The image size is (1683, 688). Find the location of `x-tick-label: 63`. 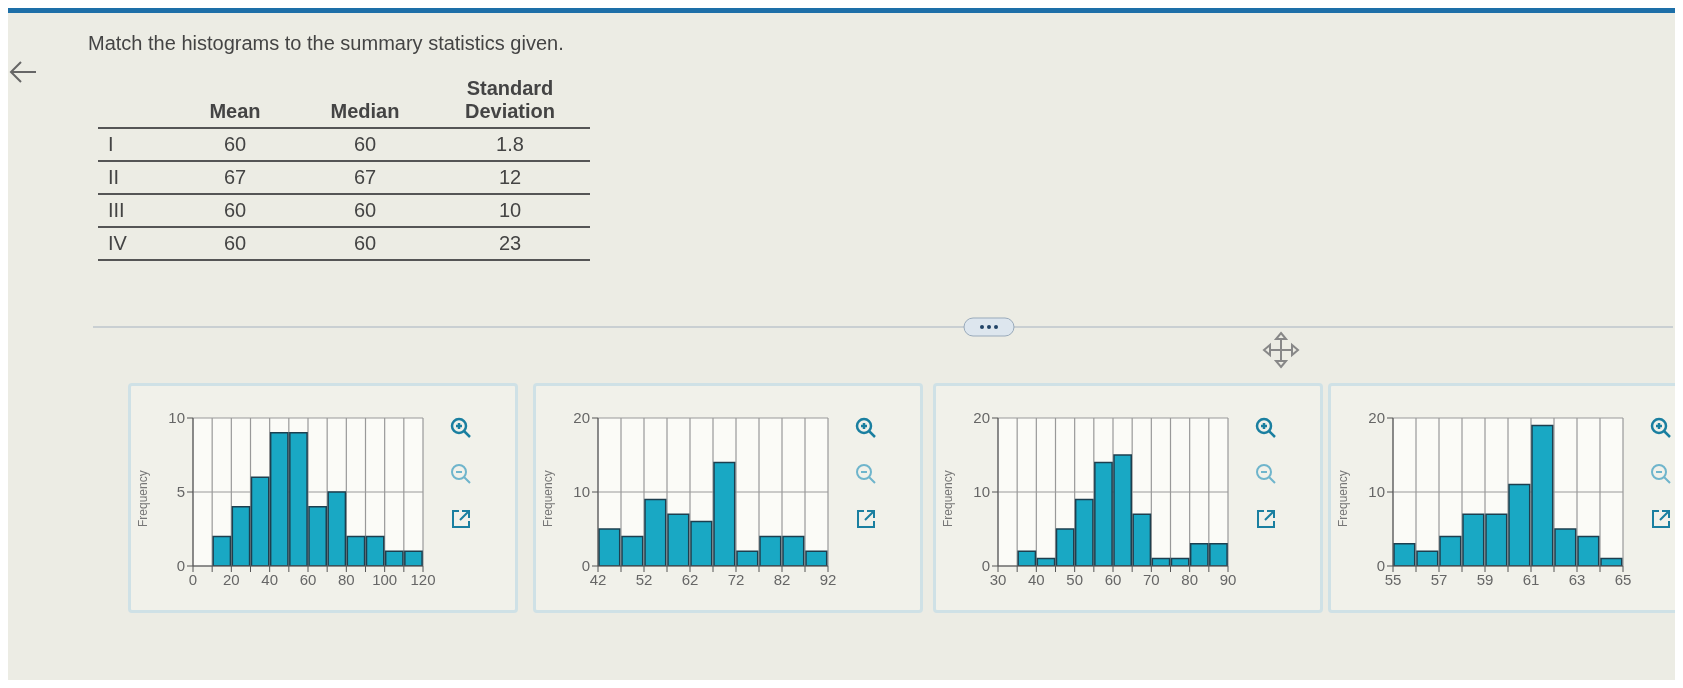

x-tick-label: 63 is located at coordinates (1577, 579).